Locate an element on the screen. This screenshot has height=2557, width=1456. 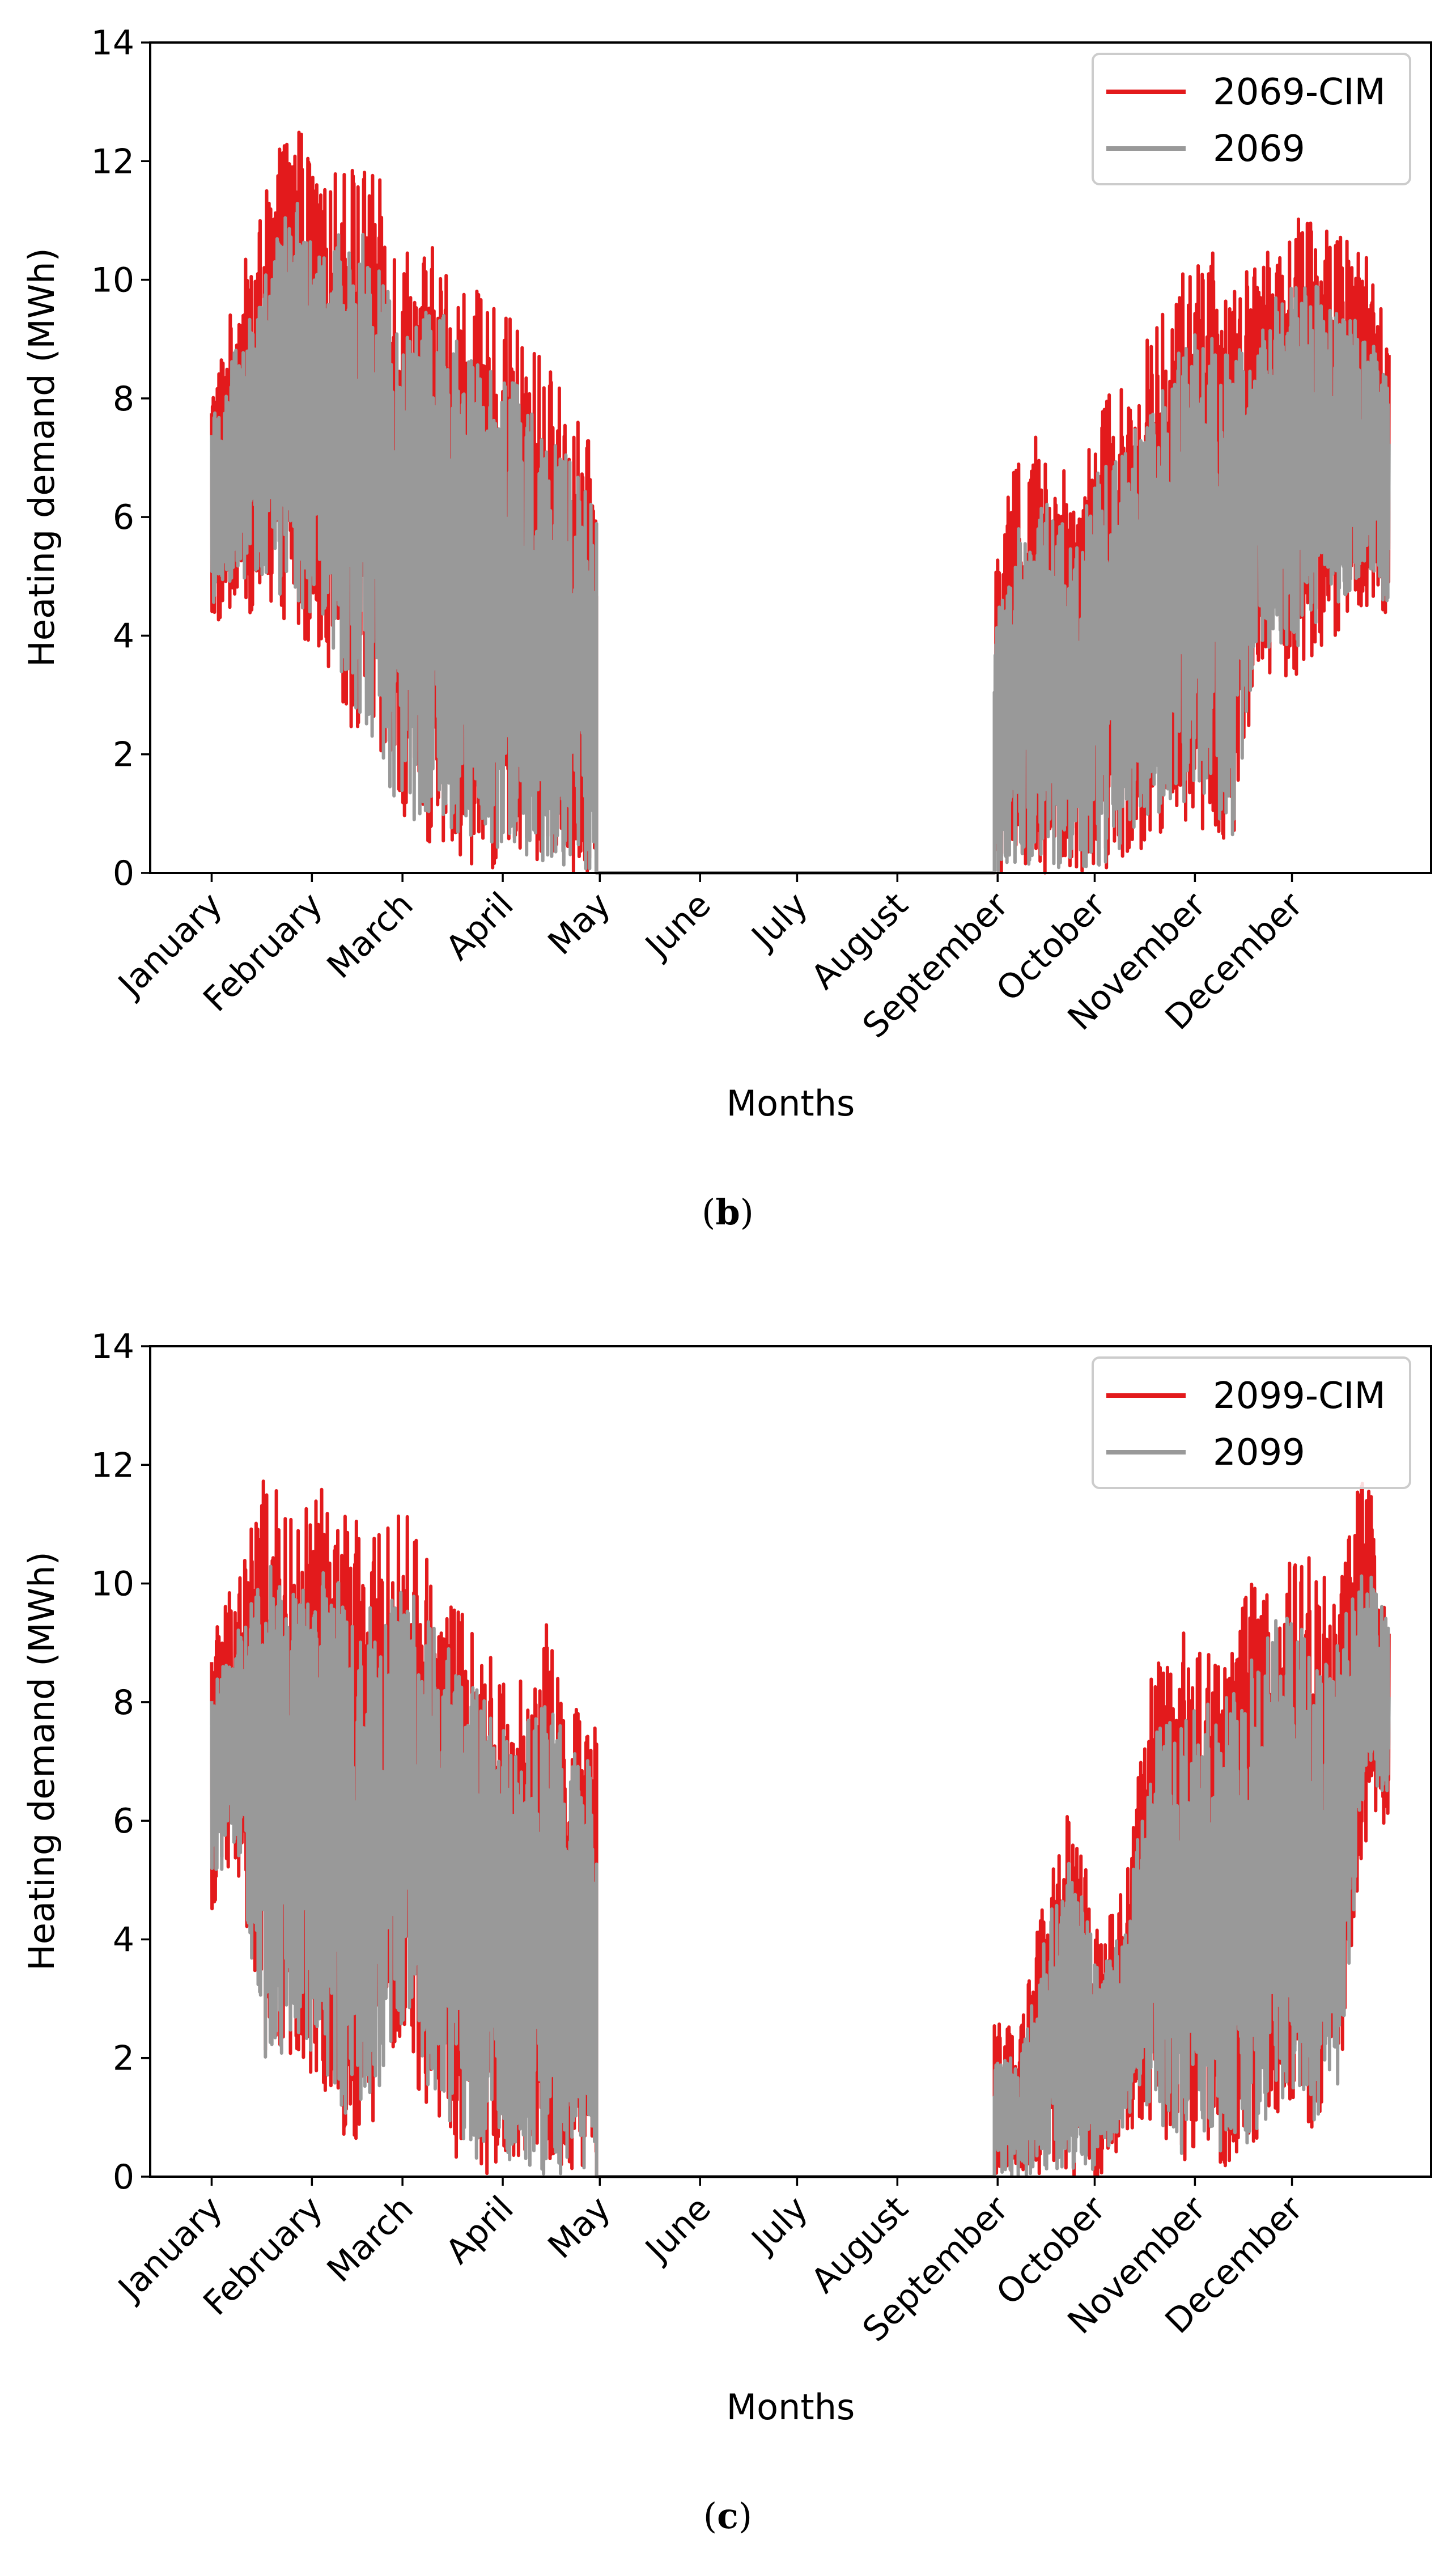
legend-label-base: 2099 is located at coordinates (1259, 1453).